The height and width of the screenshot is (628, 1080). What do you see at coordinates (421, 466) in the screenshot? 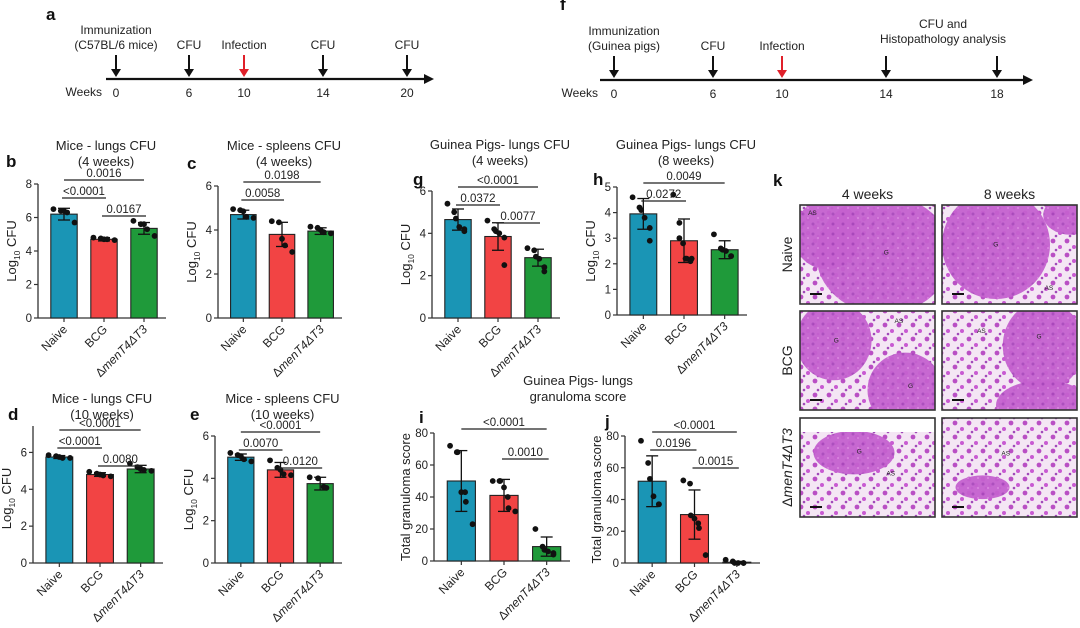
I see `y-tick-label: 60` at bounding box center [421, 466].